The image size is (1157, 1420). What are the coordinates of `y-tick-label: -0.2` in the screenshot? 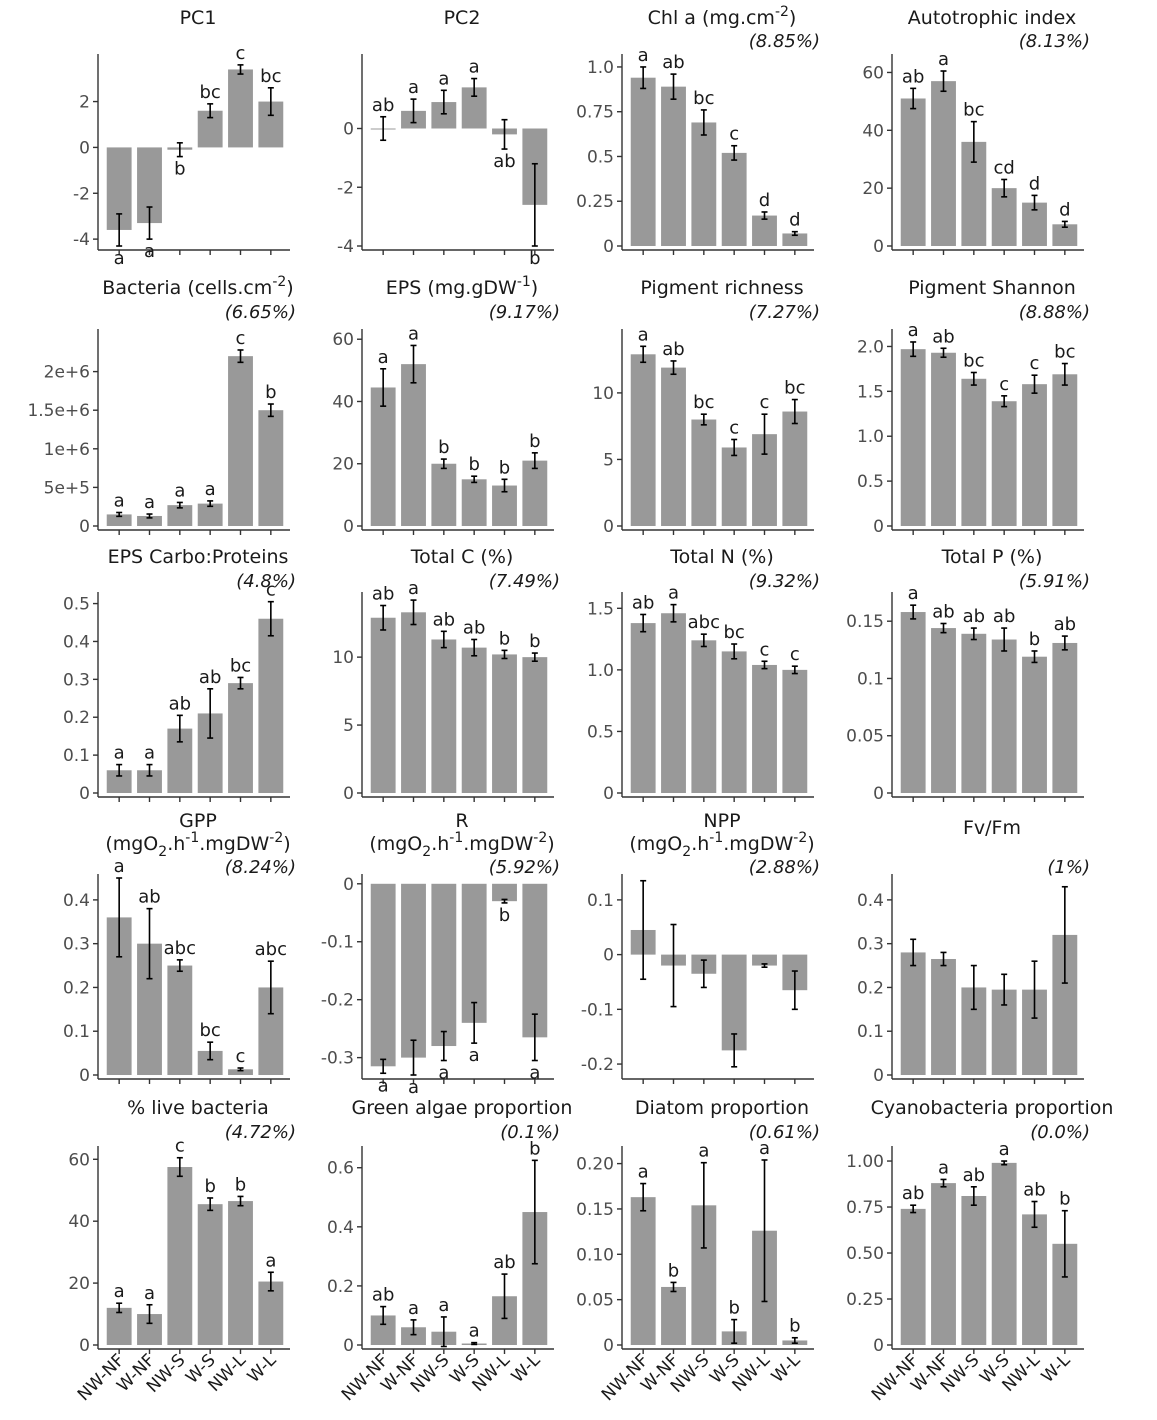 It's located at (597, 1065).